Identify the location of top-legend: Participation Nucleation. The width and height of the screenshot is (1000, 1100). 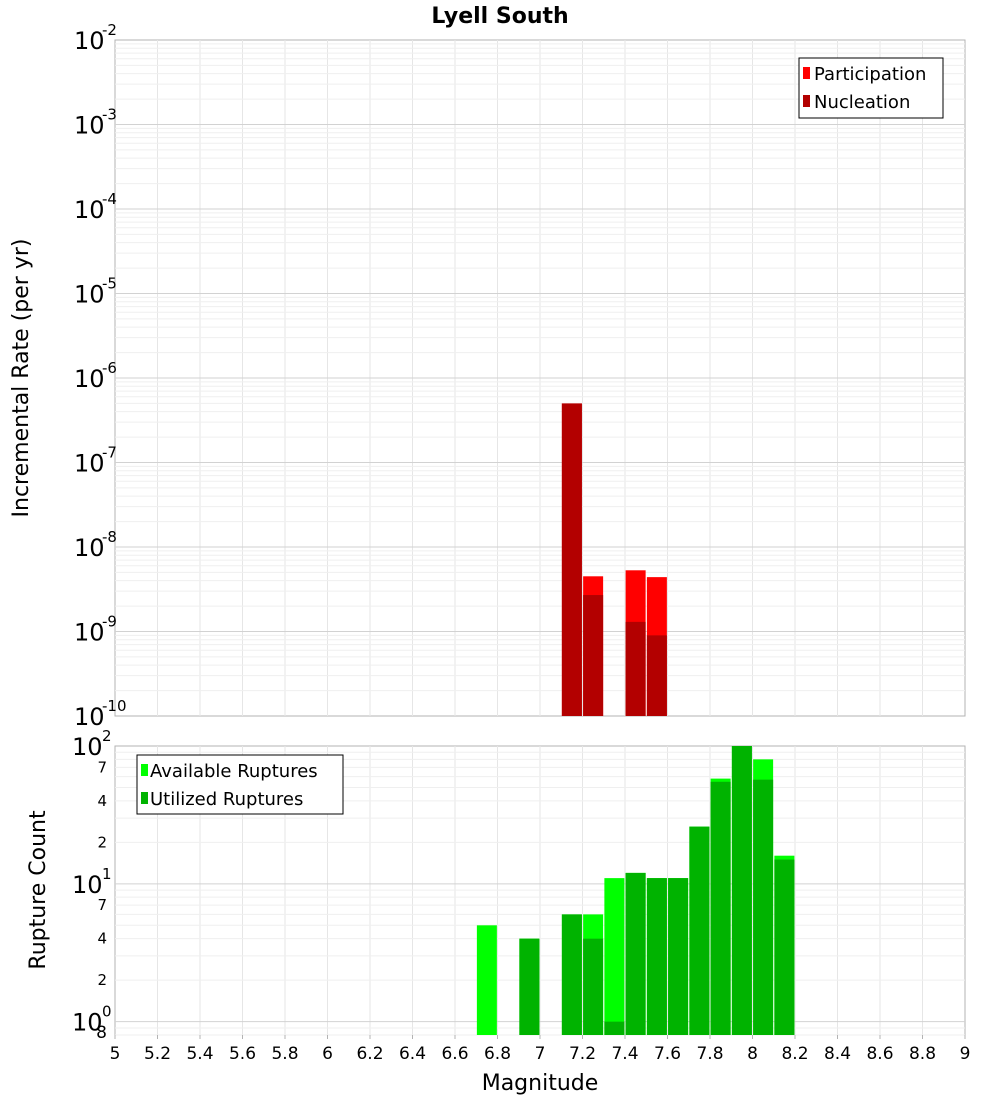
(871, 88).